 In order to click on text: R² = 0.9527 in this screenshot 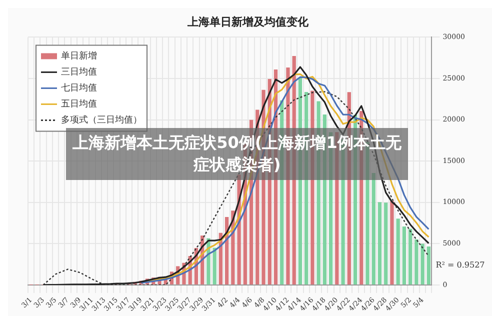, I will do `click(460, 265)`.